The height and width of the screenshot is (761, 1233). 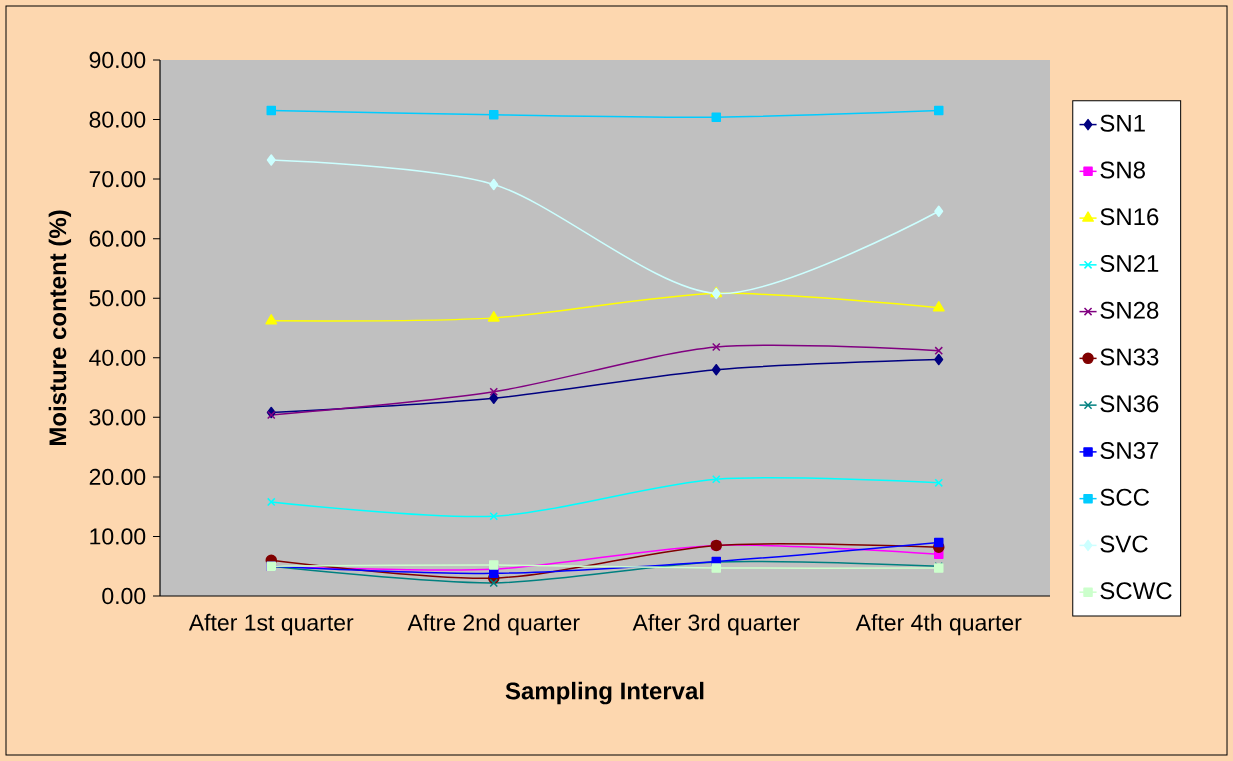 What do you see at coordinates (1129, 263) in the screenshot?
I see `legend-label: SN21` at bounding box center [1129, 263].